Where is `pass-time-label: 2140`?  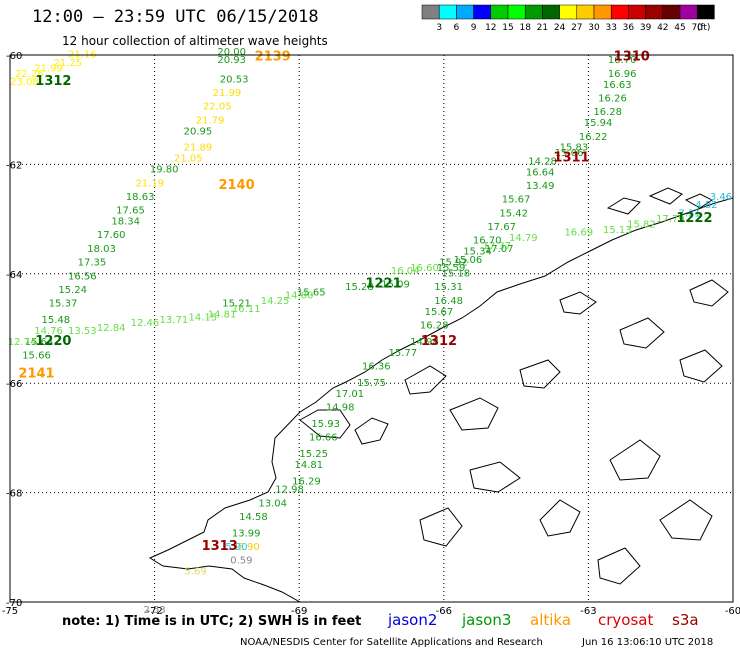
pass-time-label: 2140 is located at coordinates (236, 185).